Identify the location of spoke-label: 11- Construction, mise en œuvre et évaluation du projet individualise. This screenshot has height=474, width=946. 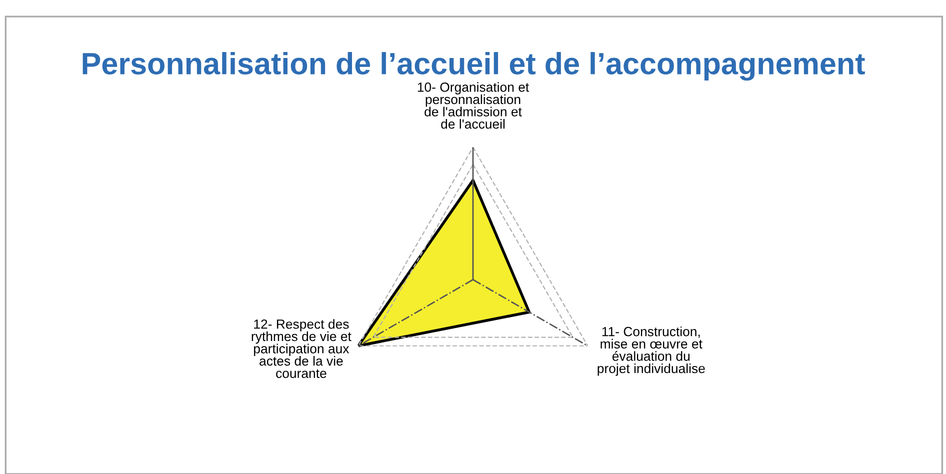
(651, 351).